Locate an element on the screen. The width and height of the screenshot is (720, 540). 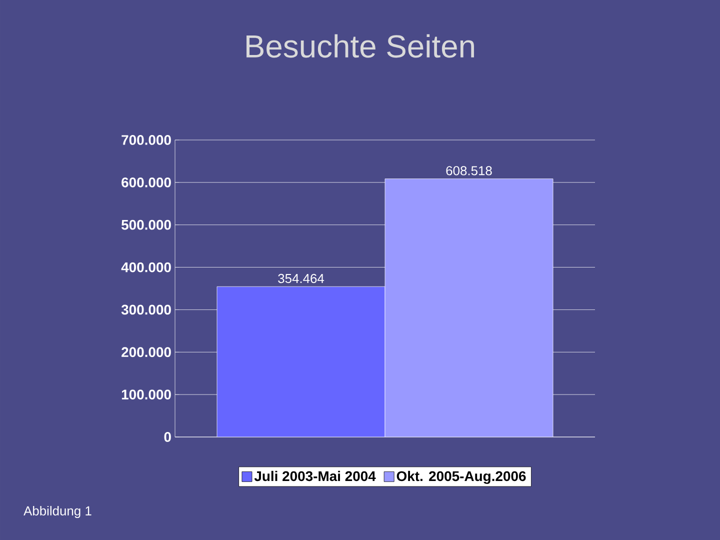
y-tick-label: 0 is located at coordinates (167, 437).